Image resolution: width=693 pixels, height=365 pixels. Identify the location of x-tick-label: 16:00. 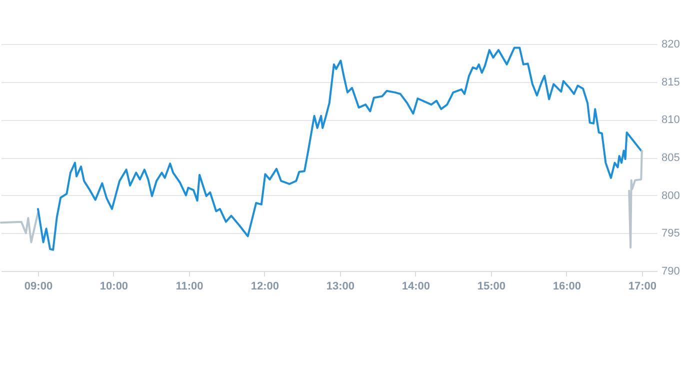
(566, 286).